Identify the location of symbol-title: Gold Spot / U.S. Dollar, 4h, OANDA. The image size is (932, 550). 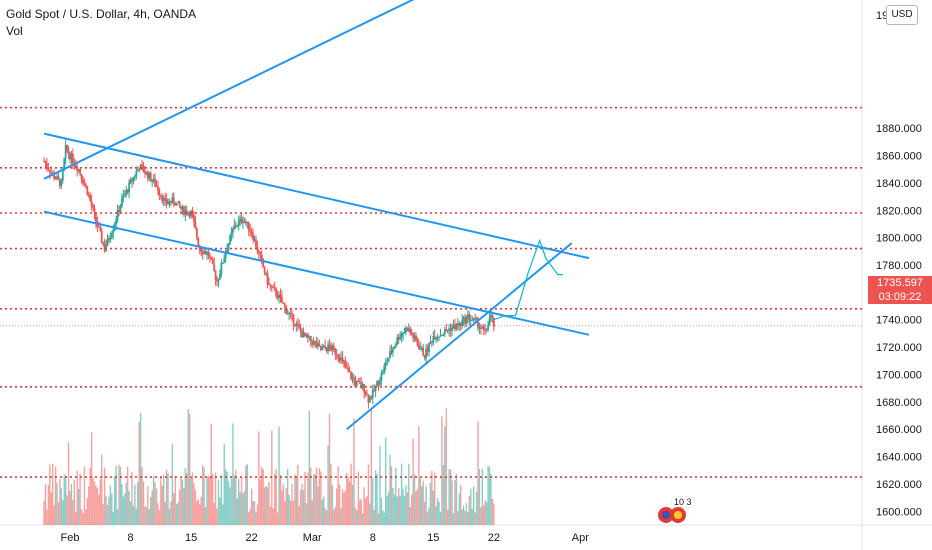
(101, 14).